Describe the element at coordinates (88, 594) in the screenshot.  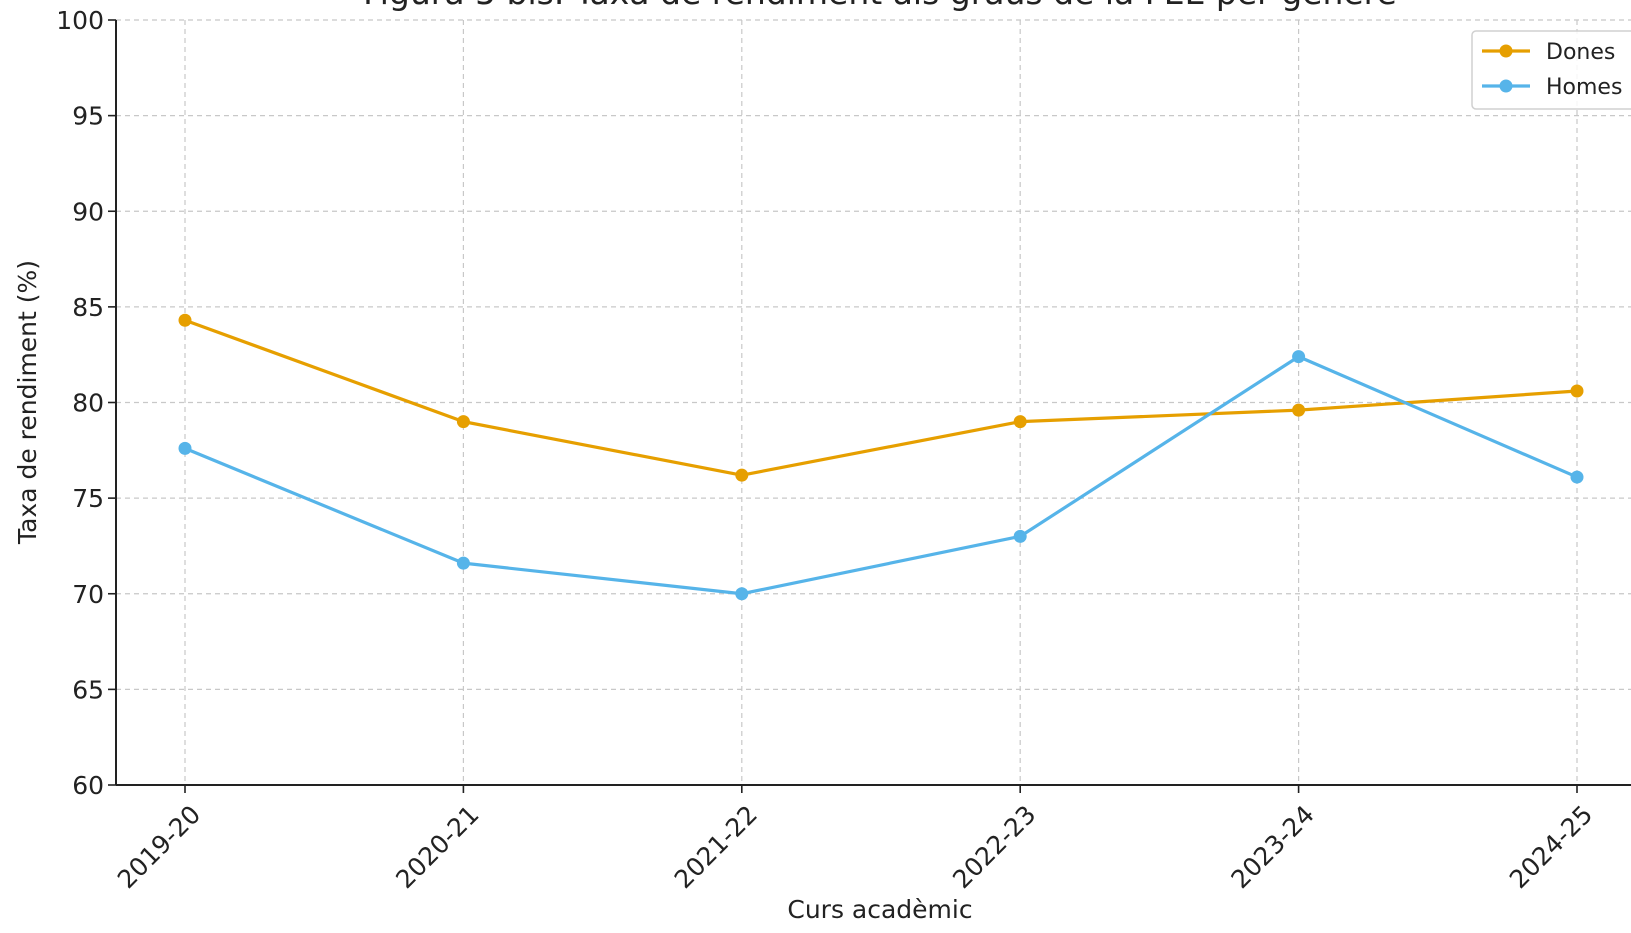
I see `y-tick-label: 70` at that location.